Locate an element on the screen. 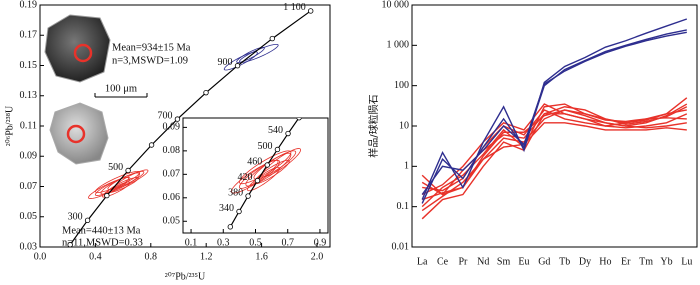 The height and width of the screenshot is (285, 700). x-tick-label: 0.0 is located at coordinates (40, 256).